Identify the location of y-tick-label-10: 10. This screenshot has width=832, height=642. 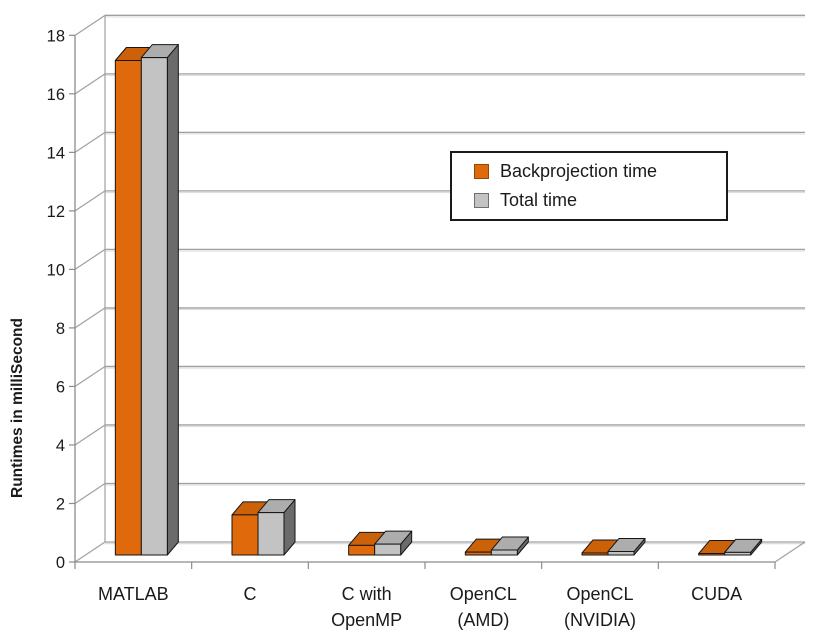
(56, 270).